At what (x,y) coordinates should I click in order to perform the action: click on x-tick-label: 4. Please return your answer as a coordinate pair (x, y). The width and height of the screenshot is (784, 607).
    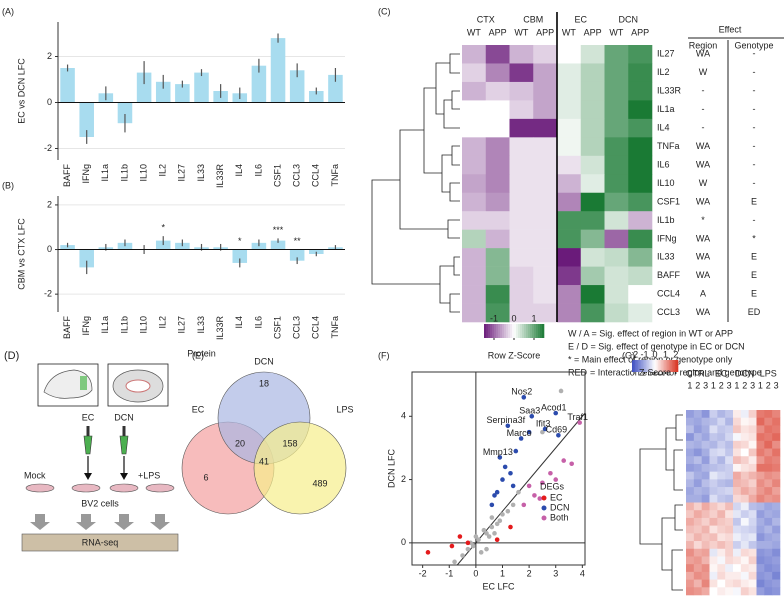
    Looking at the image, I should click on (582, 573).